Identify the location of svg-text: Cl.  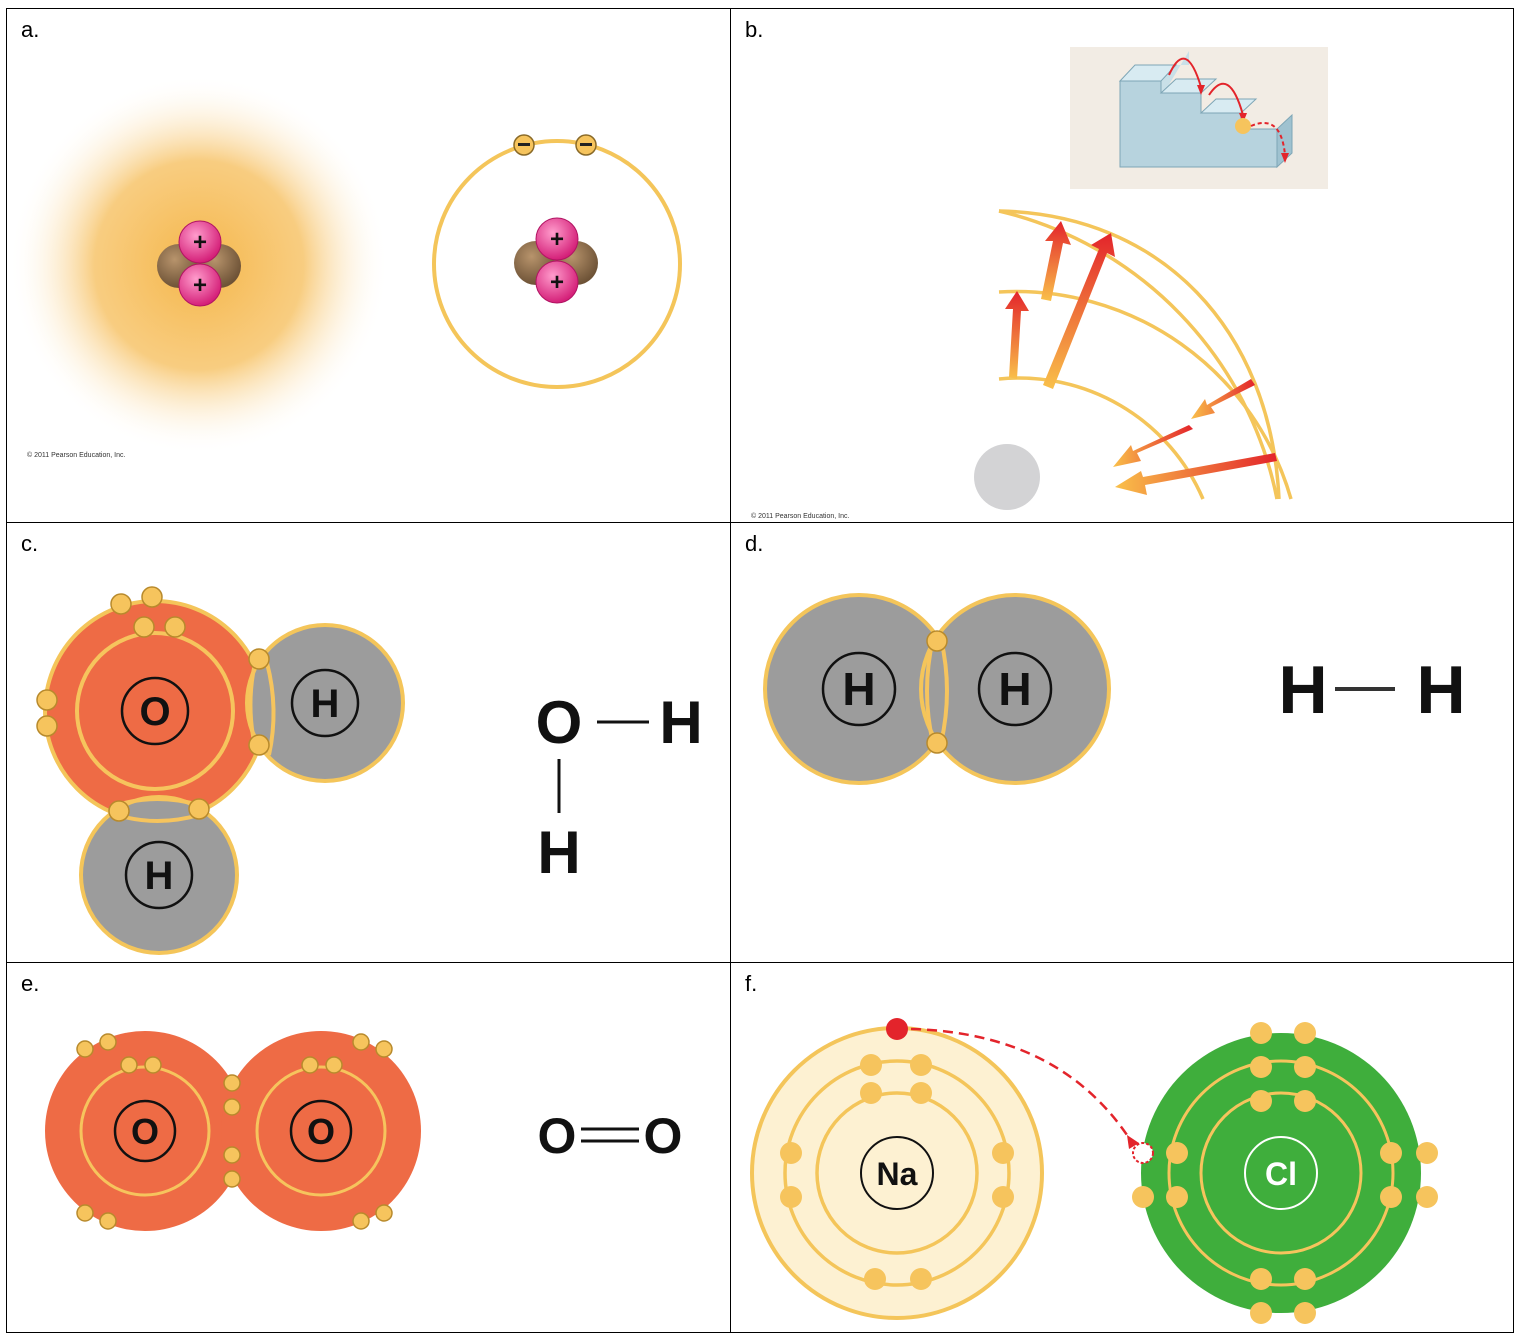
(1281, 1174).